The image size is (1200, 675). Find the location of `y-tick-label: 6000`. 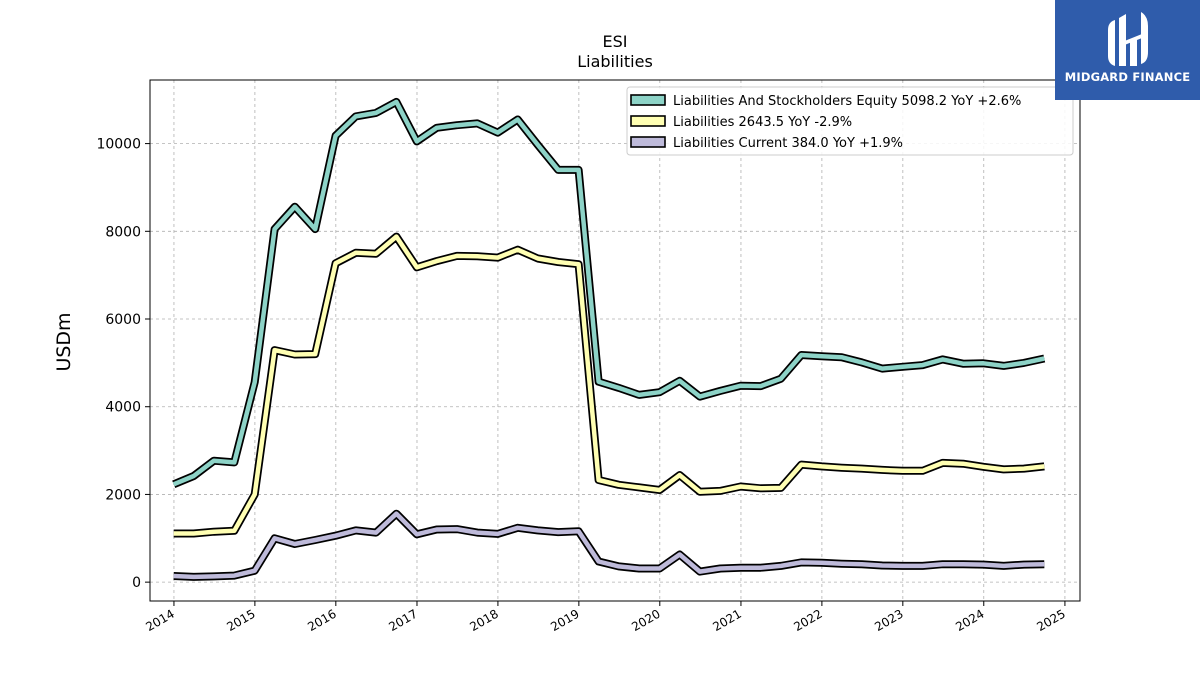

y-tick-label: 6000 is located at coordinates (123, 320).